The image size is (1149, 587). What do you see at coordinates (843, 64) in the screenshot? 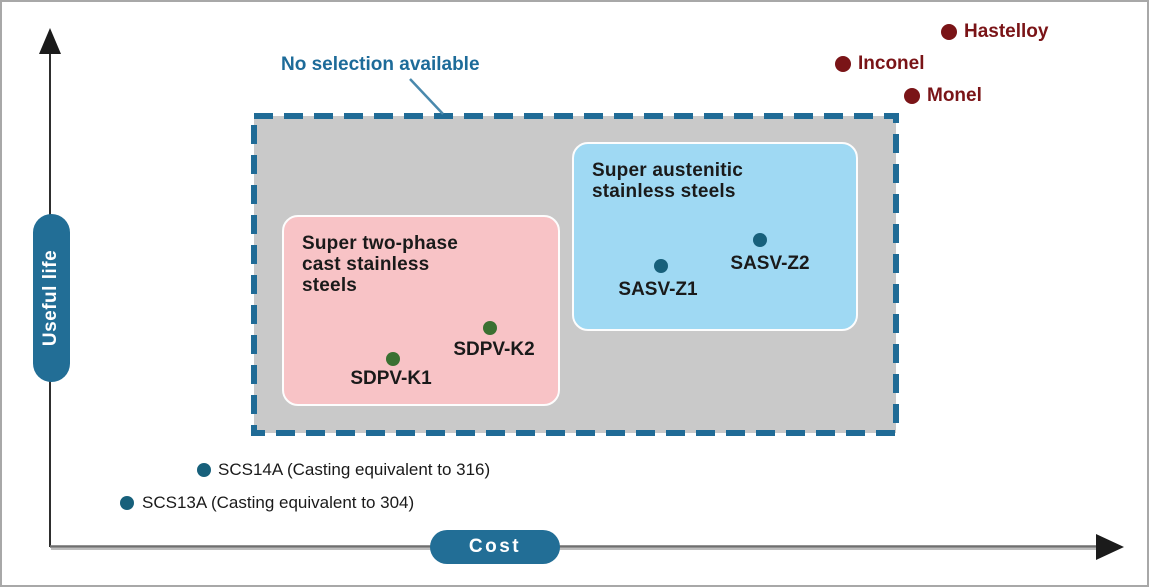
I see `data-point-inconel` at bounding box center [843, 64].